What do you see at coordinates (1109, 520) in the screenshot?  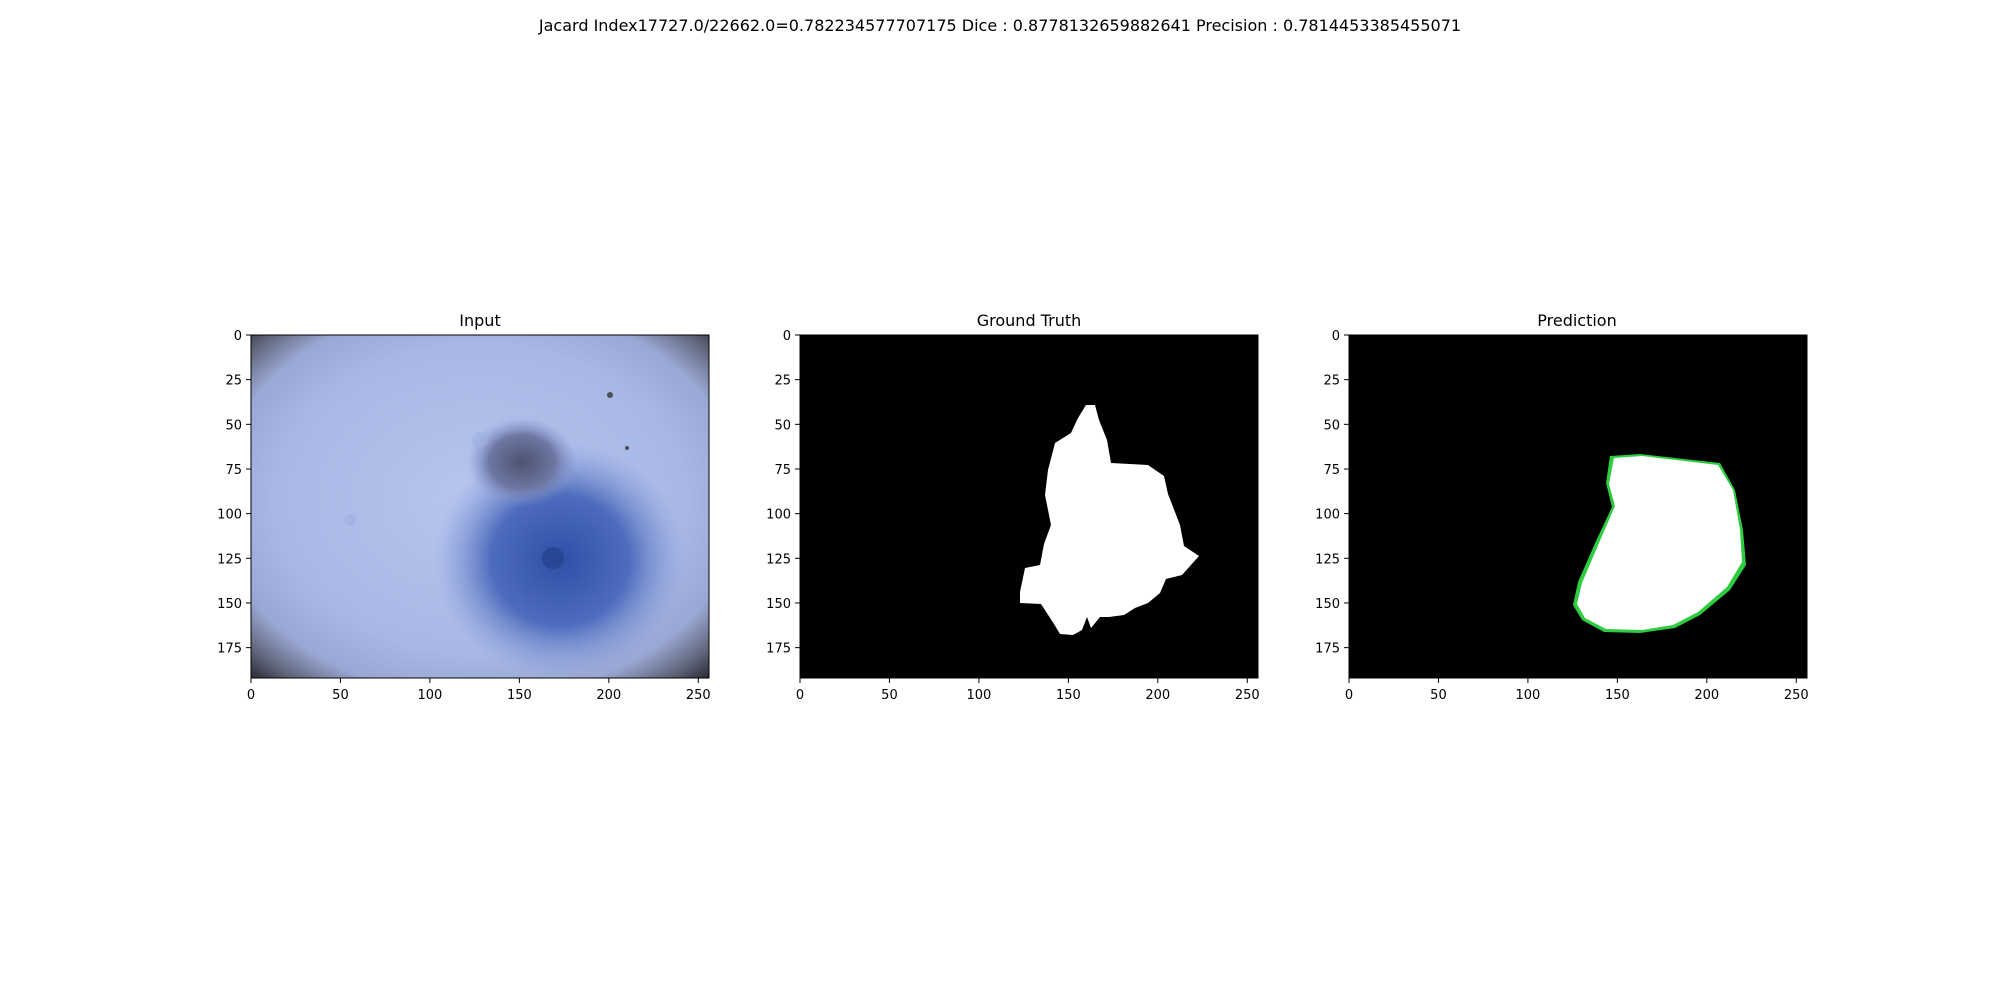 I see `ground-truth-mask-region` at bounding box center [1109, 520].